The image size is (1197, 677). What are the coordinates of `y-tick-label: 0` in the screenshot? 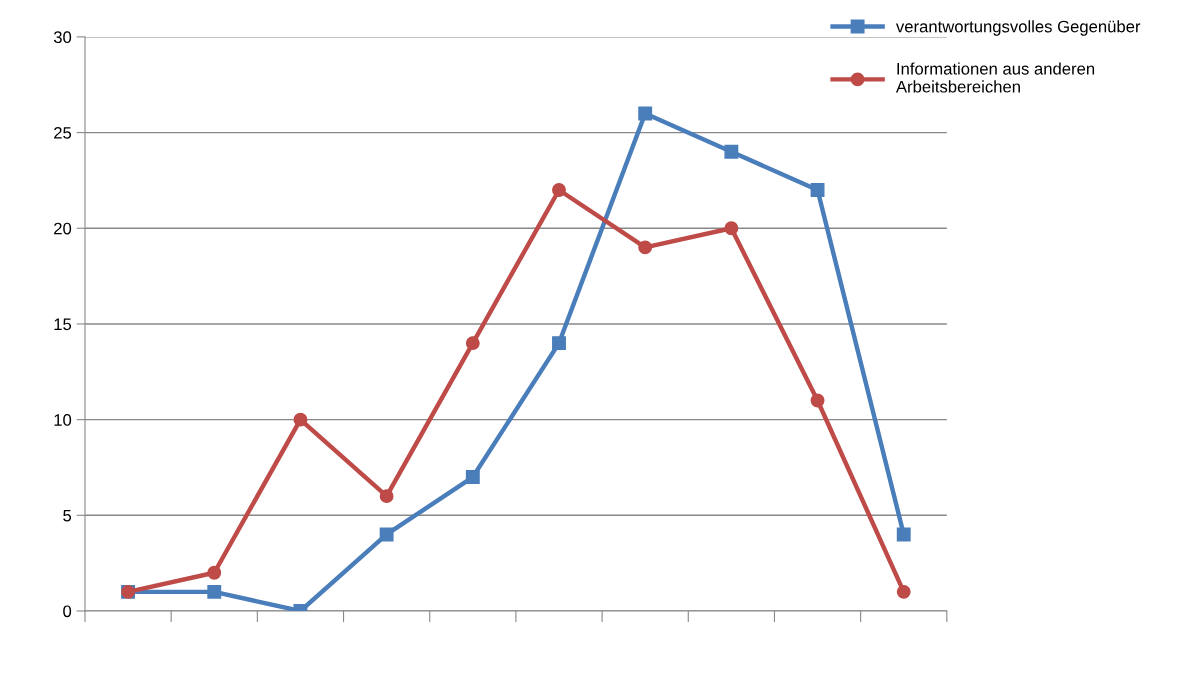 It's located at (67, 611).